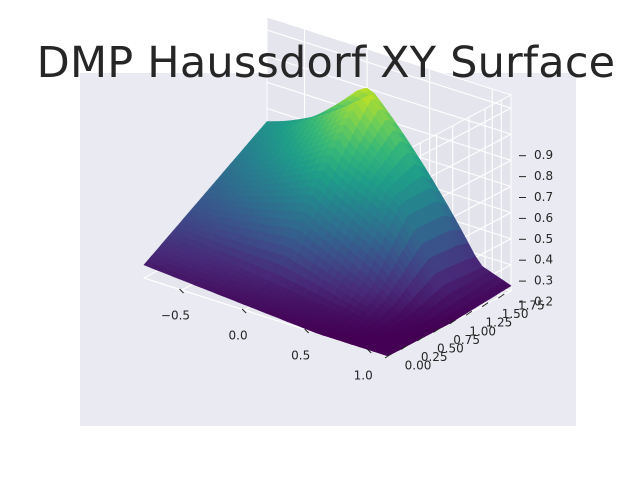 Image resolution: width=640 pixels, height=484 pixels. Describe the element at coordinates (434, 357) in the screenshot. I see `y-tick-label: 0.25` at that location.